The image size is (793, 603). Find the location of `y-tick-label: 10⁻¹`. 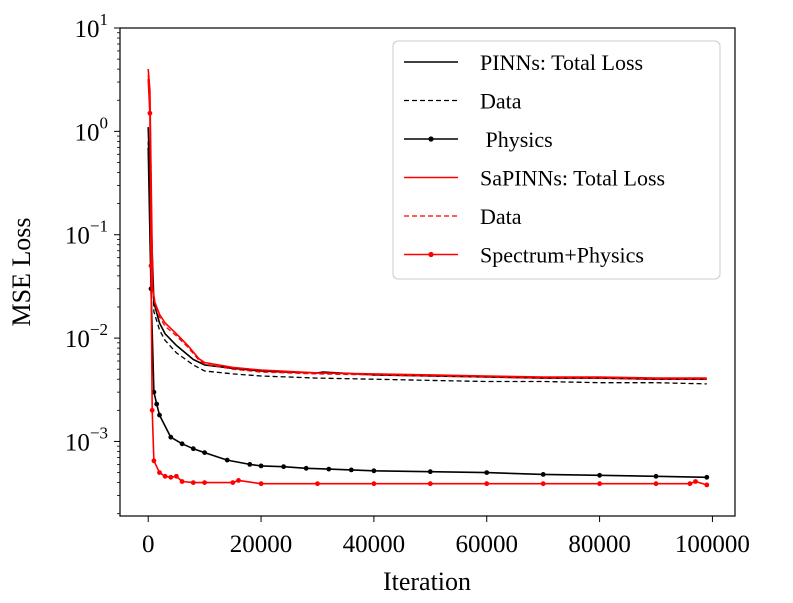

y-tick-label: 10⁻¹ is located at coordinates (86, 233).